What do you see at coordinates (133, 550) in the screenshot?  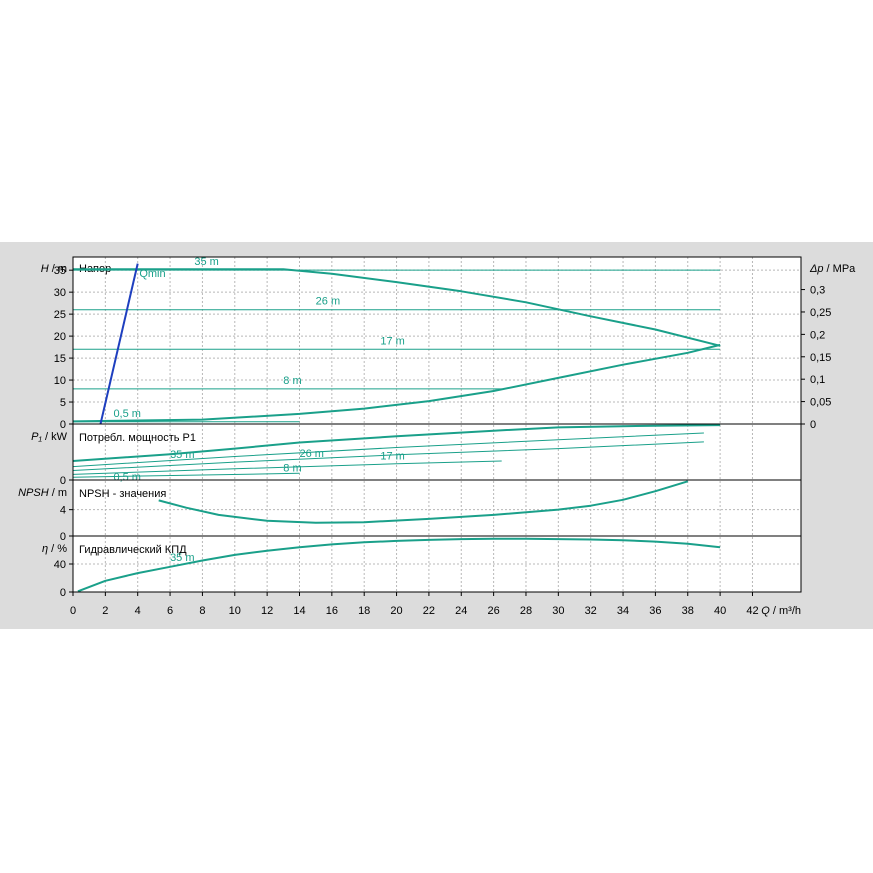 I see `efficiency-panel-title: Гидравлический КПД` at bounding box center [133, 550].